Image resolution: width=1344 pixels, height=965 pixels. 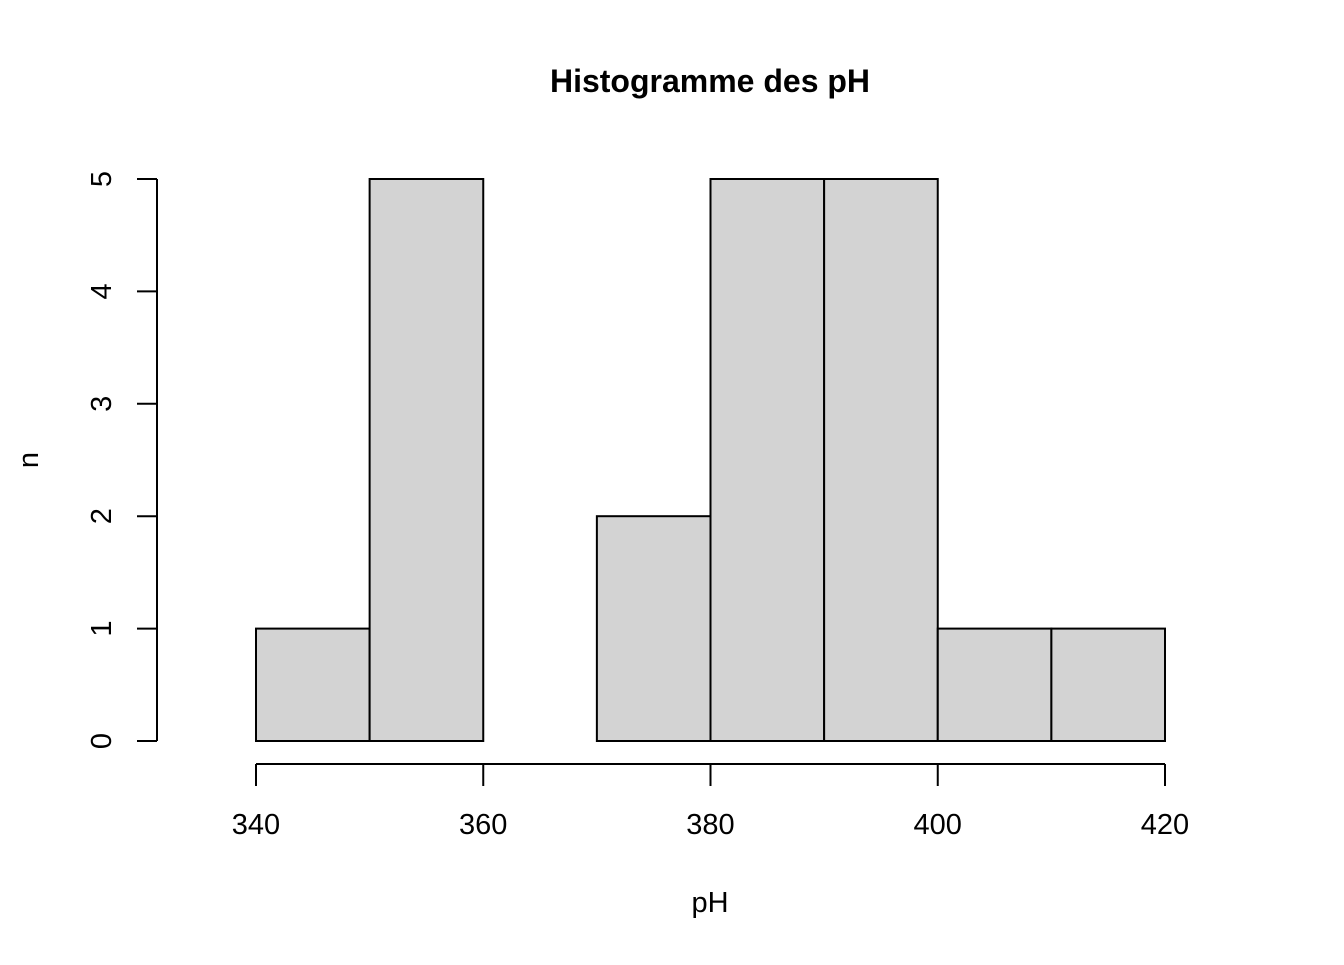 I want to click on x-tick-label: 360, so click(x=483, y=825).